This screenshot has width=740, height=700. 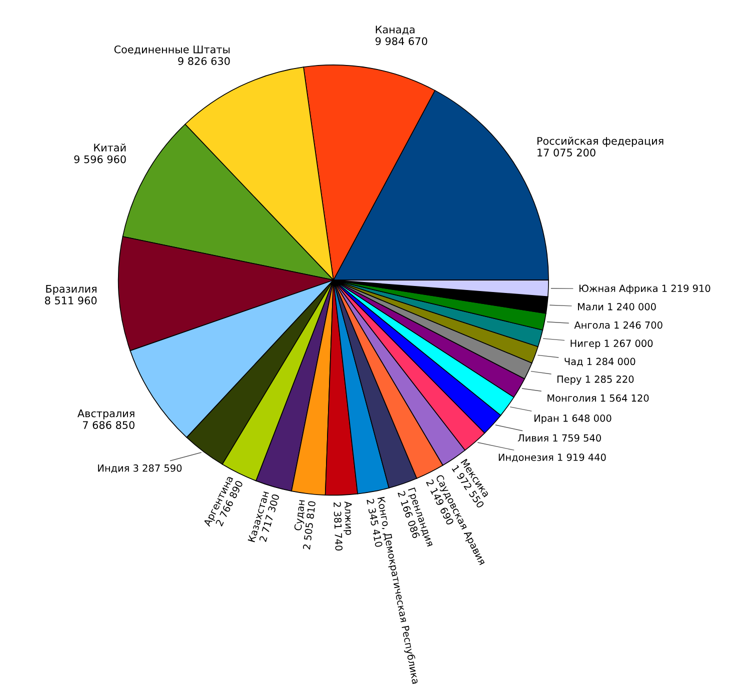 What do you see at coordinates (338, 526) in the screenshot?
I see `data-label: 2 381 740` at bounding box center [338, 526].